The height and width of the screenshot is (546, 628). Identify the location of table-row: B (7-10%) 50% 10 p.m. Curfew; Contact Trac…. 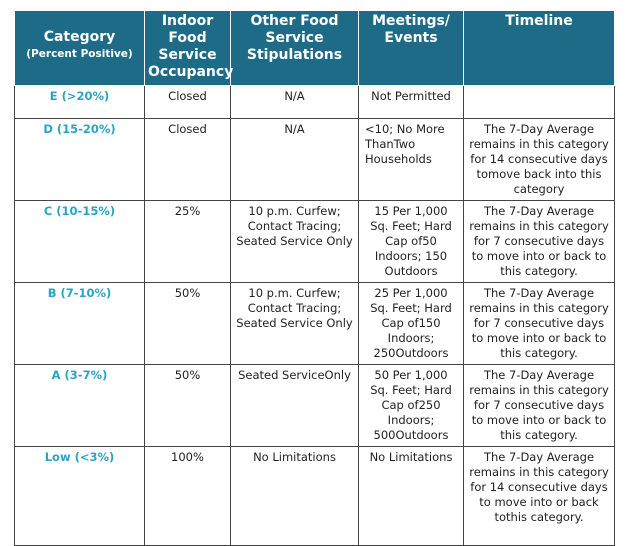
(314, 323).